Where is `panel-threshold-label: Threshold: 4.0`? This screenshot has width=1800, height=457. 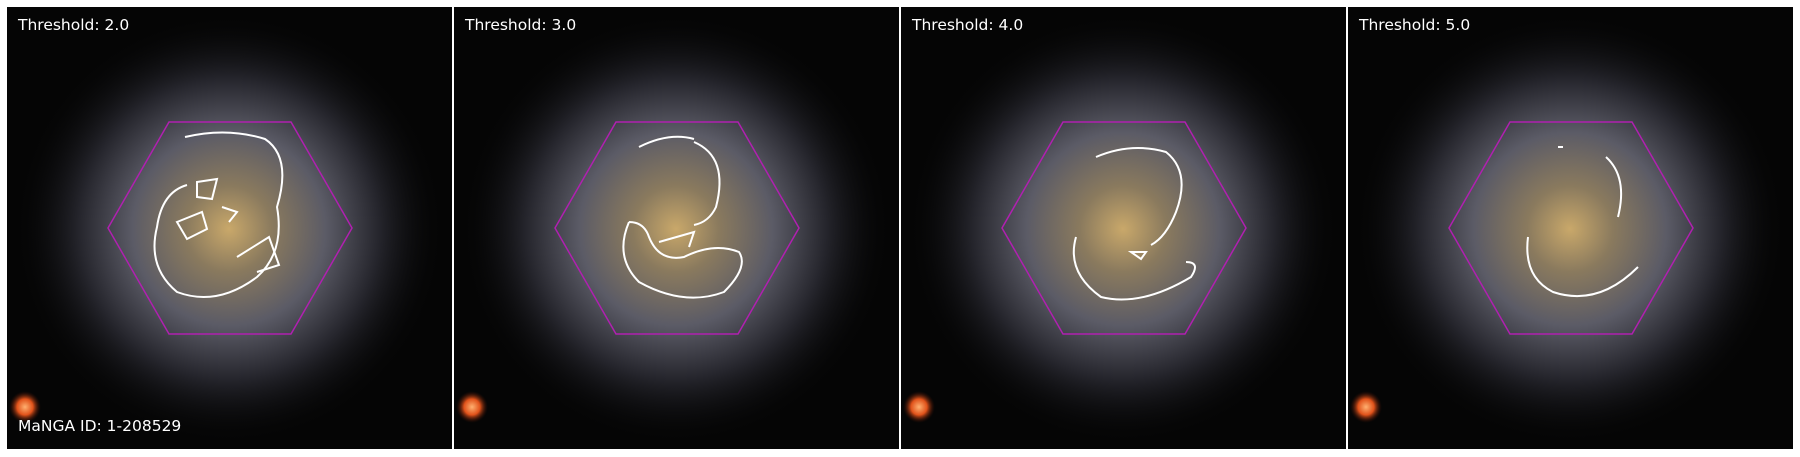 panel-threshold-label: Threshold: 4.0 is located at coordinates (968, 25).